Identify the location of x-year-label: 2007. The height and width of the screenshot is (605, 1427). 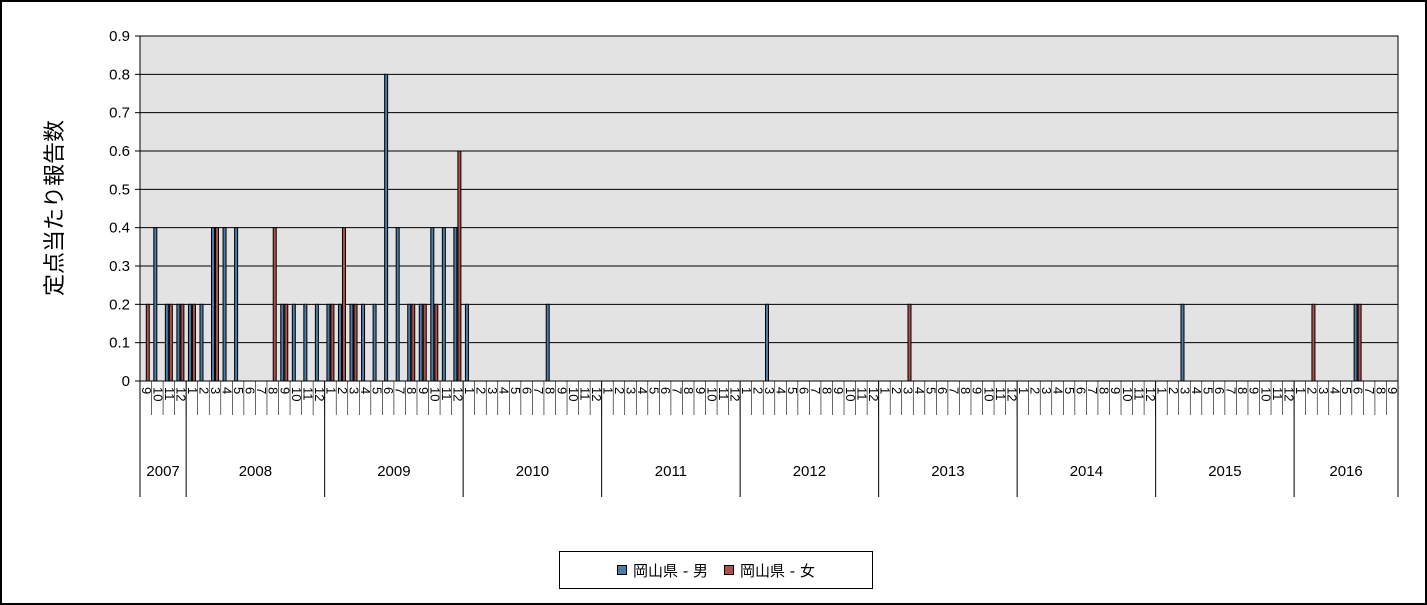
(162, 471).